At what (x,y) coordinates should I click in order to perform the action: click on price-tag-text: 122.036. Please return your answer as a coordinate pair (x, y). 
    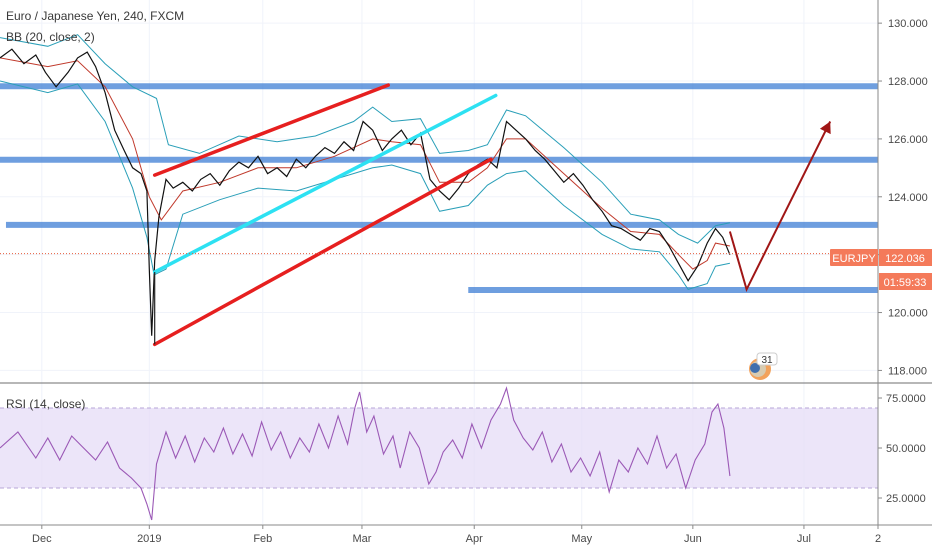
    Looking at the image, I should click on (905, 259).